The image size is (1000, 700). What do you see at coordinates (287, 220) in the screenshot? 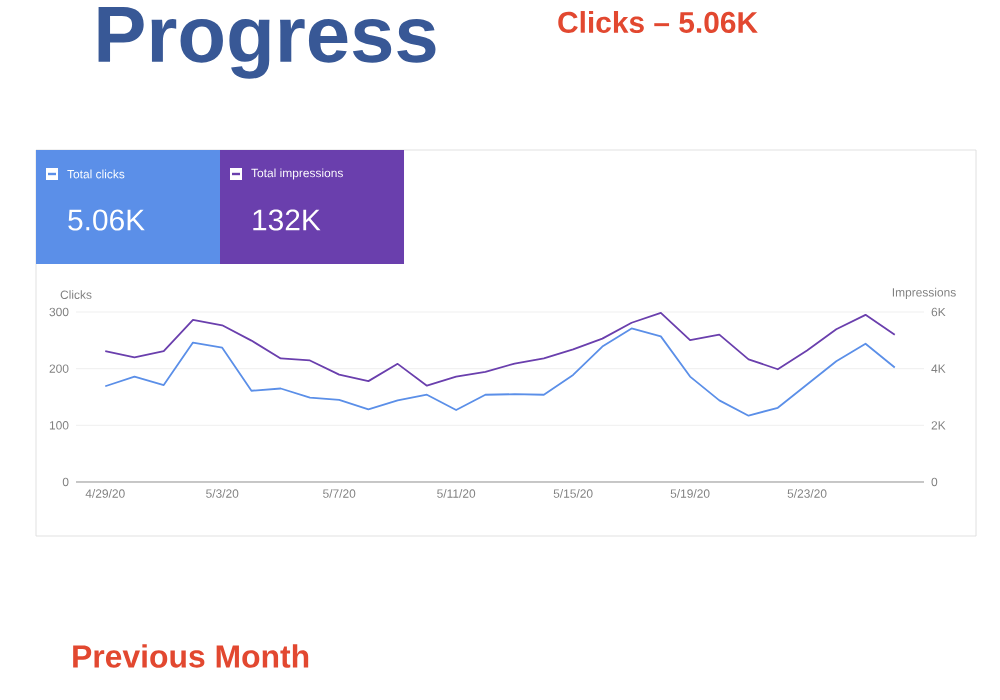
I see `text: 132K` at bounding box center [287, 220].